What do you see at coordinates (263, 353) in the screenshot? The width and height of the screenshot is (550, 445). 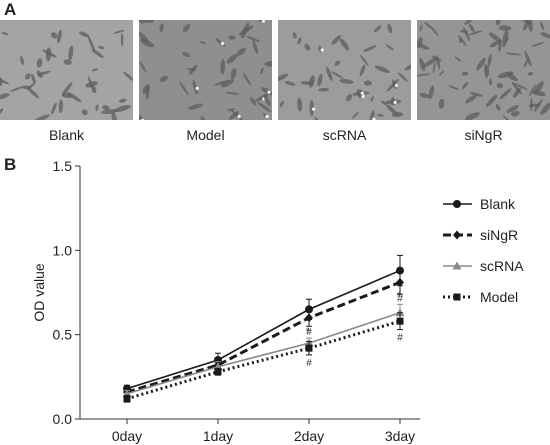 I see `series-line-scrna` at bounding box center [263, 353].